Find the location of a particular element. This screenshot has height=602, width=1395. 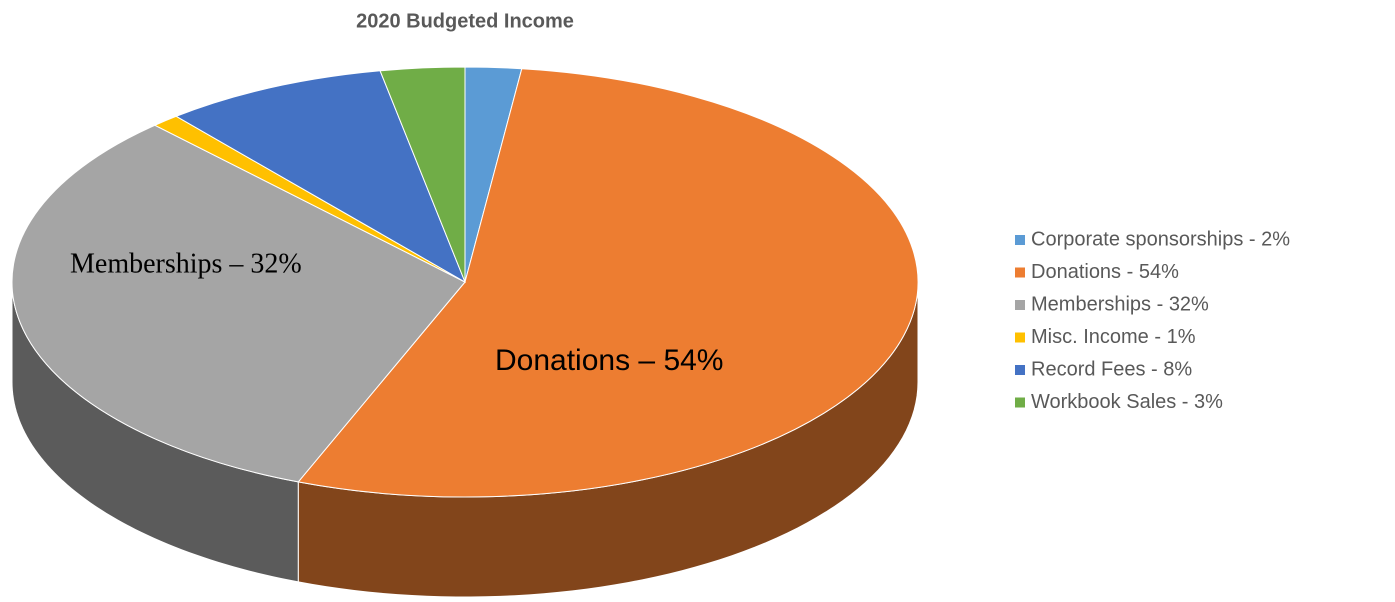

data-label: Donations – 54% is located at coordinates (609, 360).